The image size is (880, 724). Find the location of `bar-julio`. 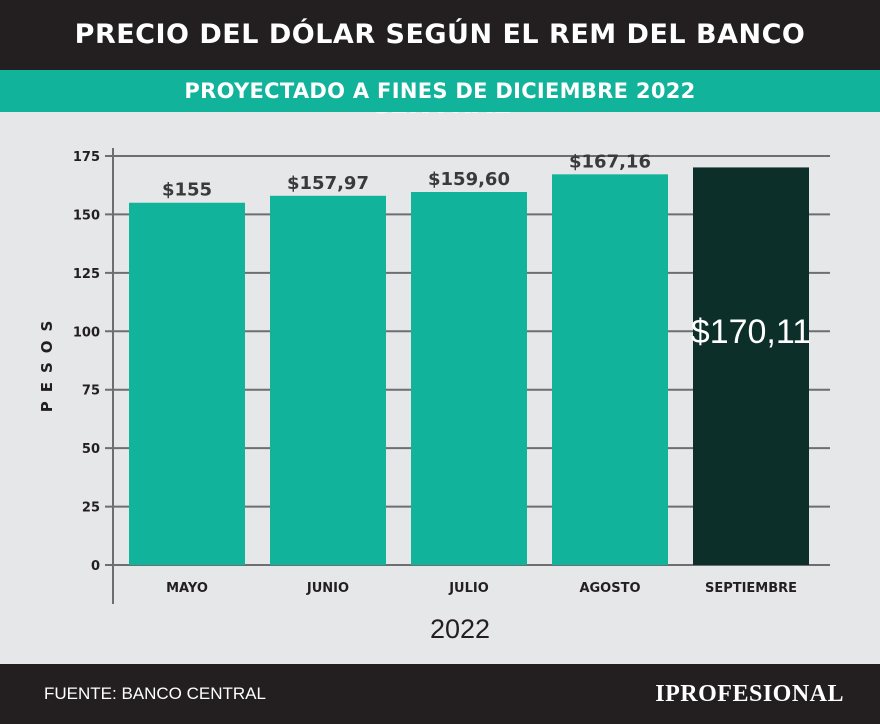

bar-julio is located at coordinates (469, 378).